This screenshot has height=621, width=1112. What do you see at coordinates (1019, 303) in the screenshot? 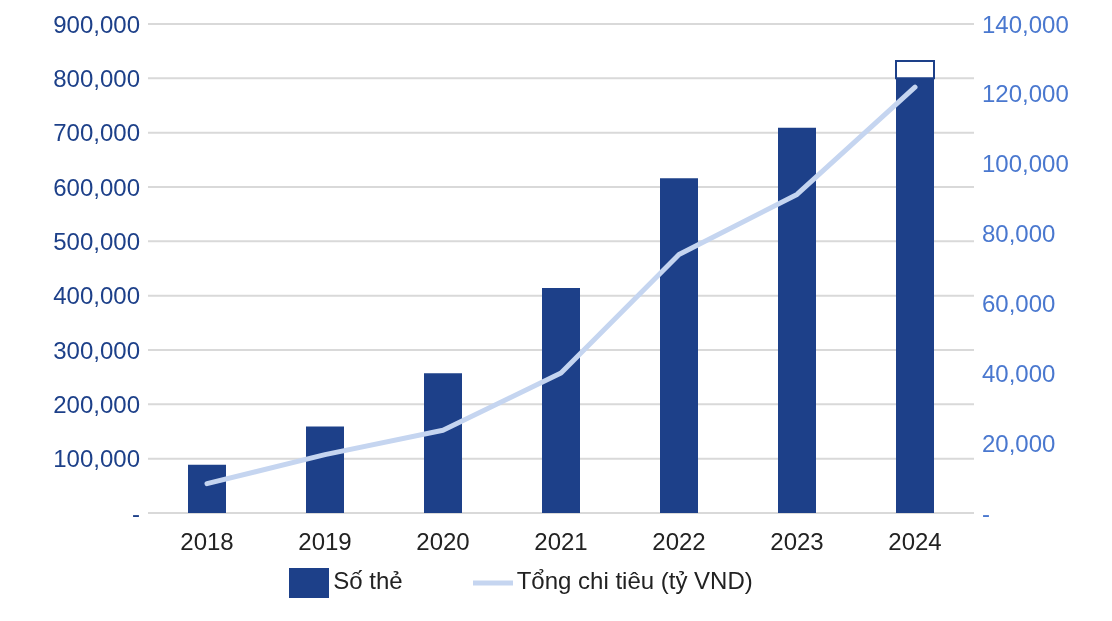
I see `y2-tick-label: 60,000` at bounding box center [1019, 303].